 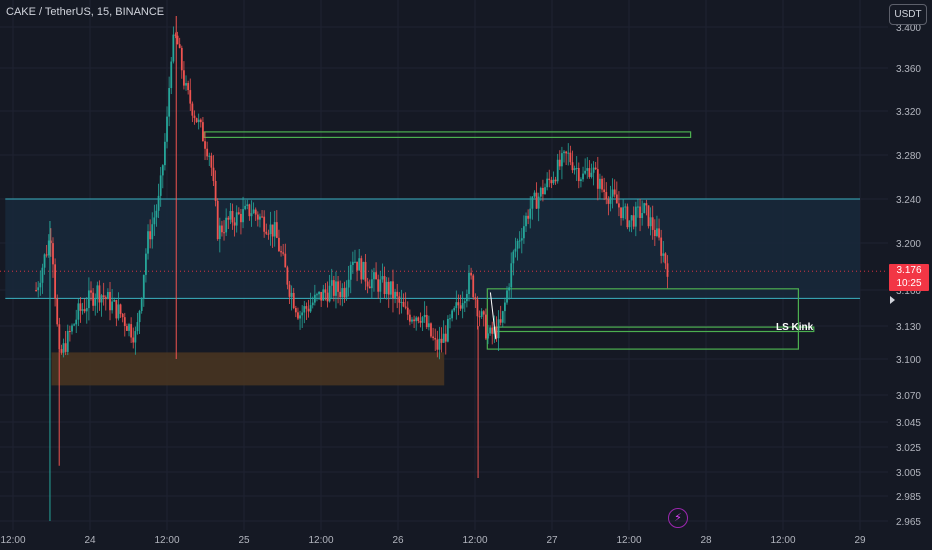 I want to click on price-tick-label: 3.130, so click(x=908, y=327).